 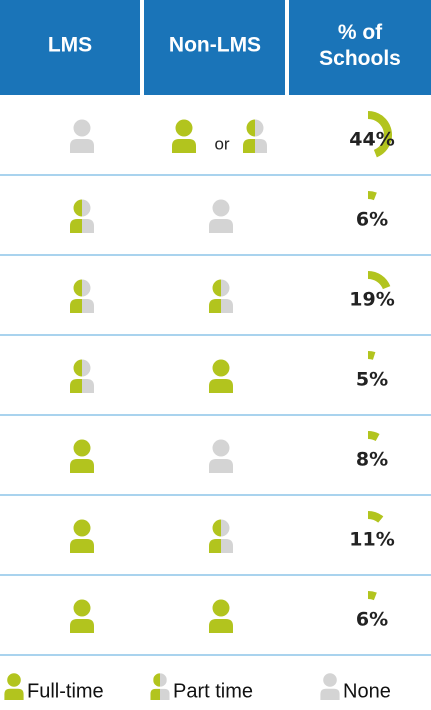 I want to click on percent-label: 11%, so click(x=371, y=540).